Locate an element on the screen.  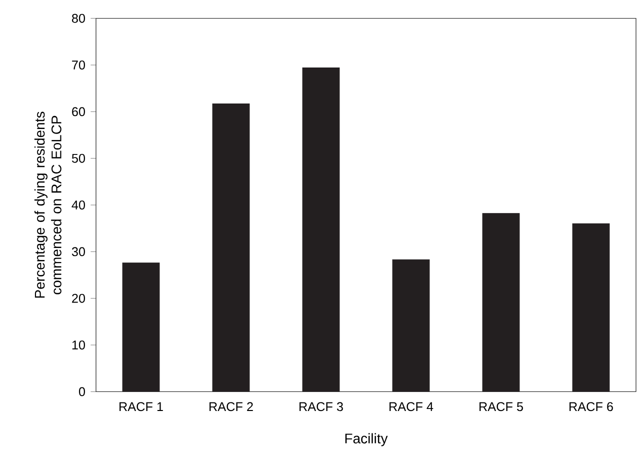
y-tick-label: 80 is located at coordinates (79, 18).